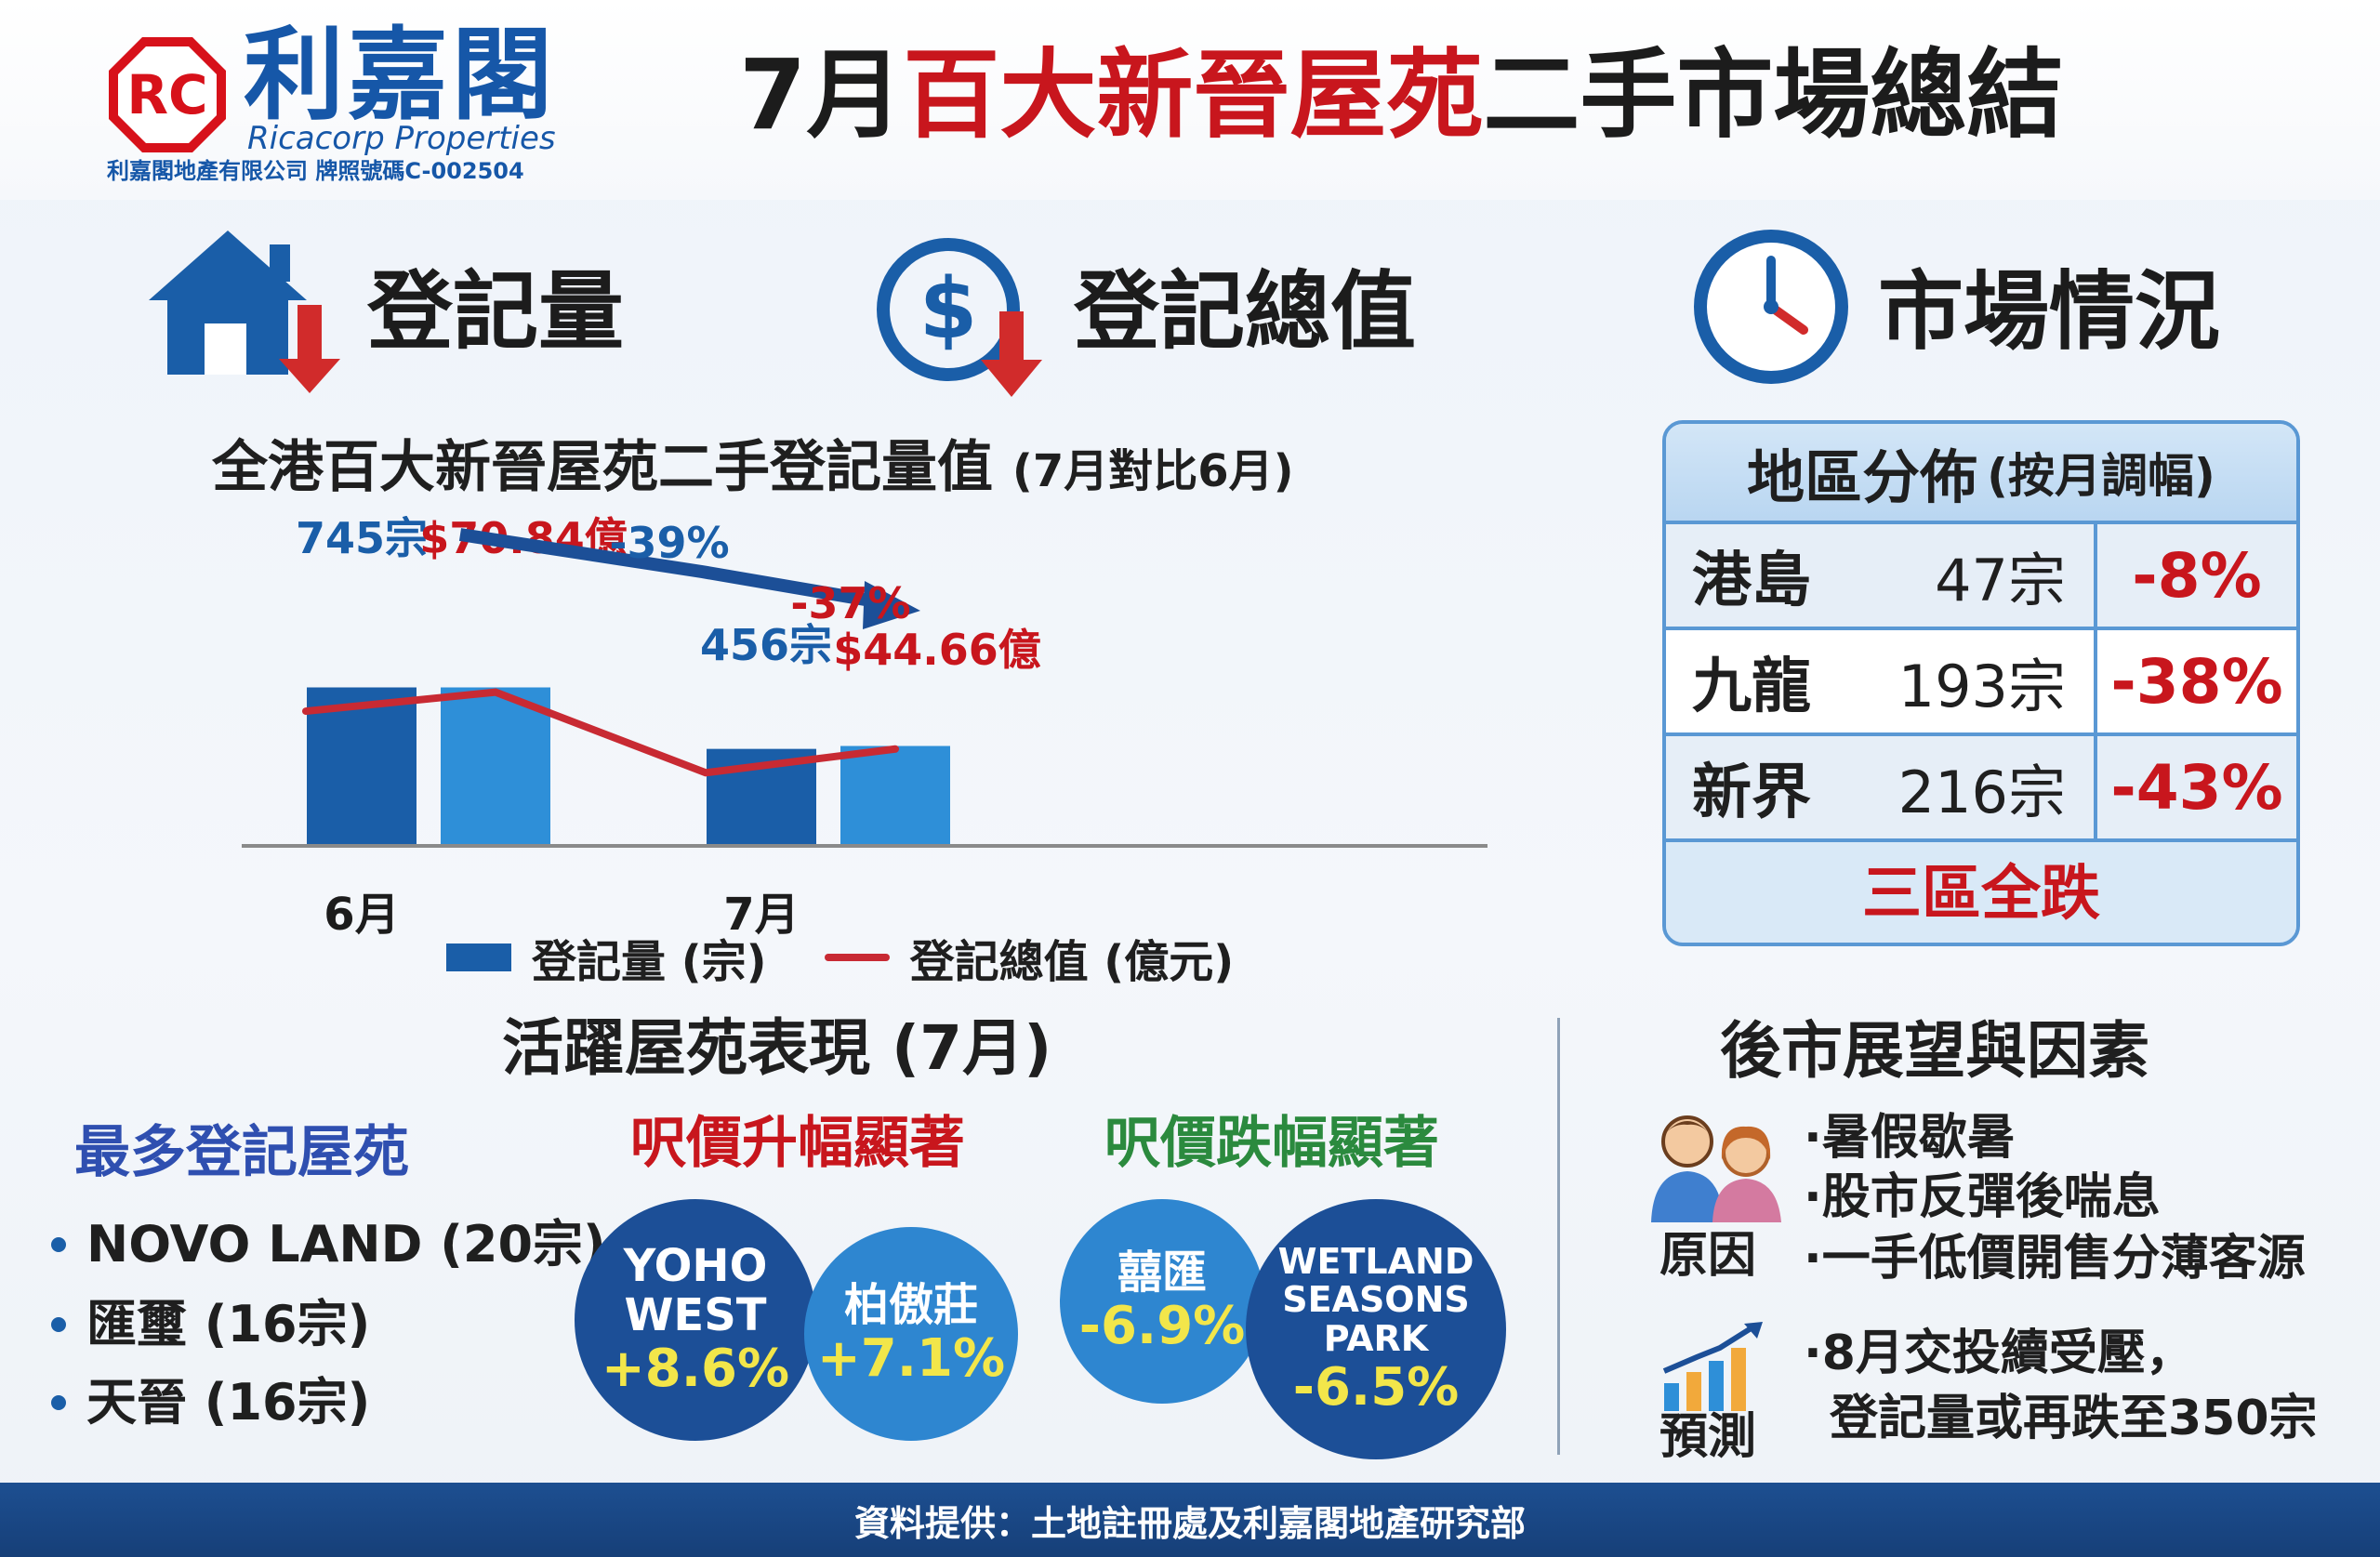  I want to click on page-title: 7月百大新晉屋苑二手市場總結, so click(1401, 95).